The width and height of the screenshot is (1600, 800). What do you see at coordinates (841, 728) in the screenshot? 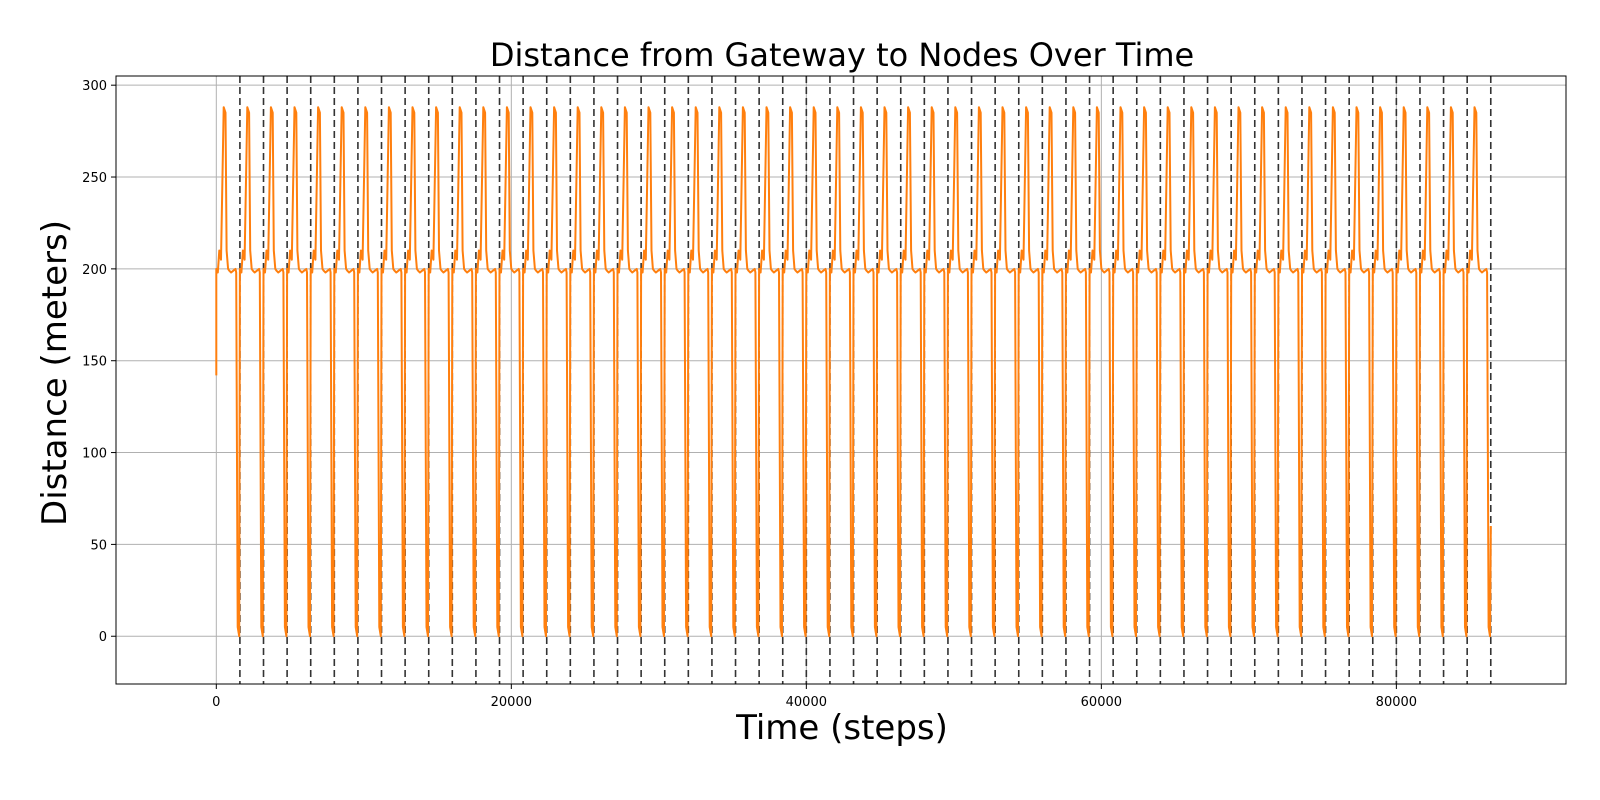
I see `x-axis-label: Time (steps)` at bounding box center [841, 728].